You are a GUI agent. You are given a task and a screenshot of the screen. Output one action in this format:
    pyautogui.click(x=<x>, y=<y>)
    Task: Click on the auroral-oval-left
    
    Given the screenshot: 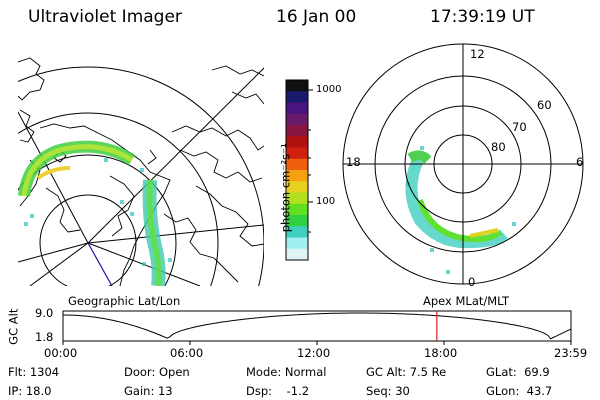 What is the action you would take?
    pyautogui.click(x=95, y=213)
    